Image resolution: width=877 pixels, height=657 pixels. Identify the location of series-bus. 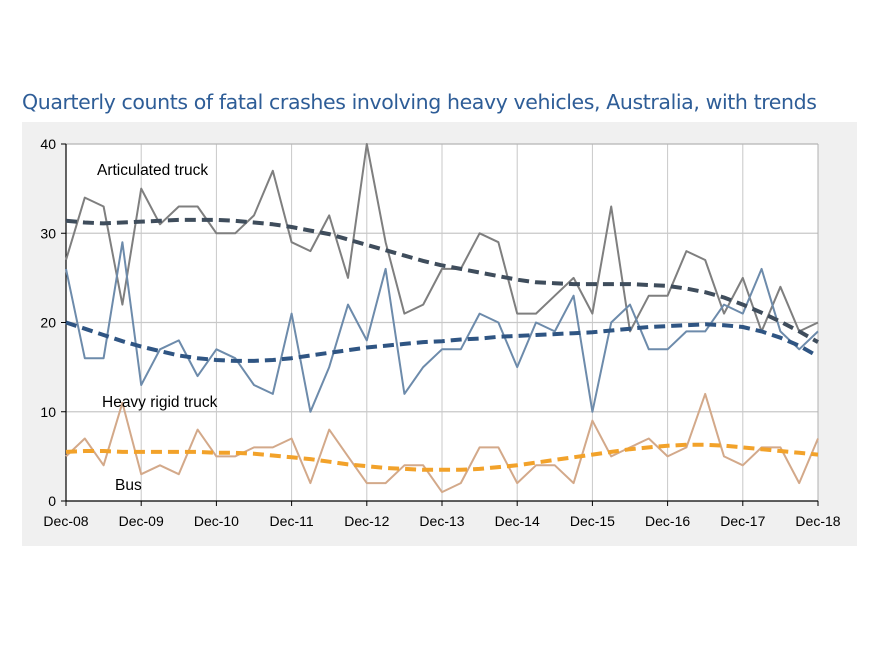
(442, 443).